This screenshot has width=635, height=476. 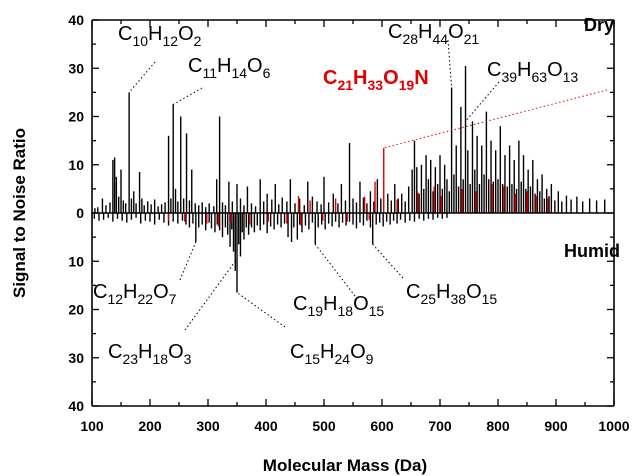 I want to click on formula-label: C15H24O9, so click(x=332, y=354).